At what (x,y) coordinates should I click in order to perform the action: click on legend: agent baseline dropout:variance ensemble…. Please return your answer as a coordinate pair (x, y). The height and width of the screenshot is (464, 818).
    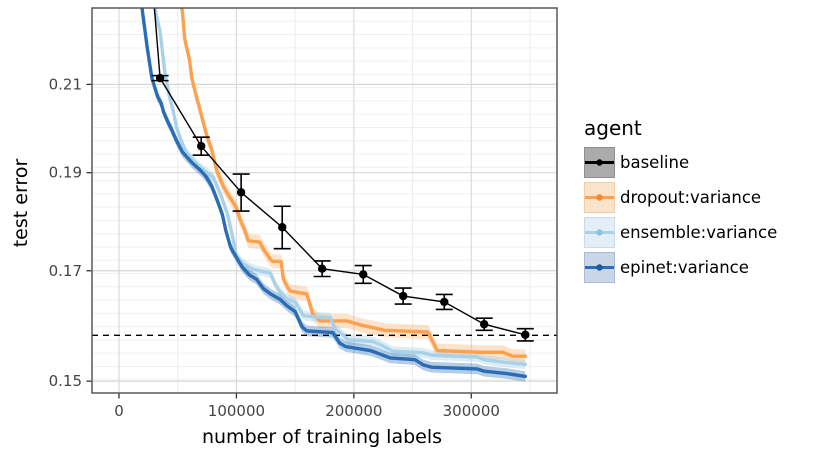
    Looking at the image, I should click on (700, 201).